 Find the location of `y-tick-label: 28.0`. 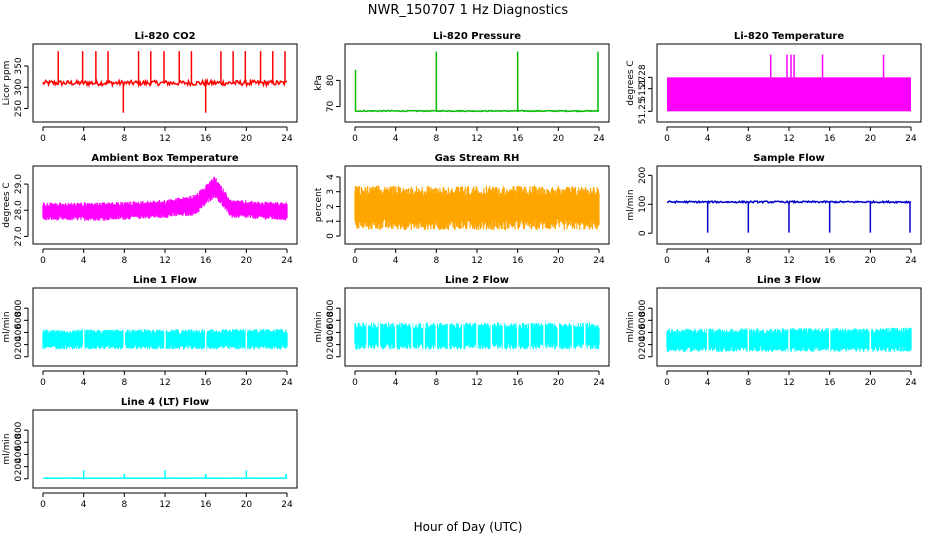

y-tick-label: 28.0 is located at coordinates (19, 210).